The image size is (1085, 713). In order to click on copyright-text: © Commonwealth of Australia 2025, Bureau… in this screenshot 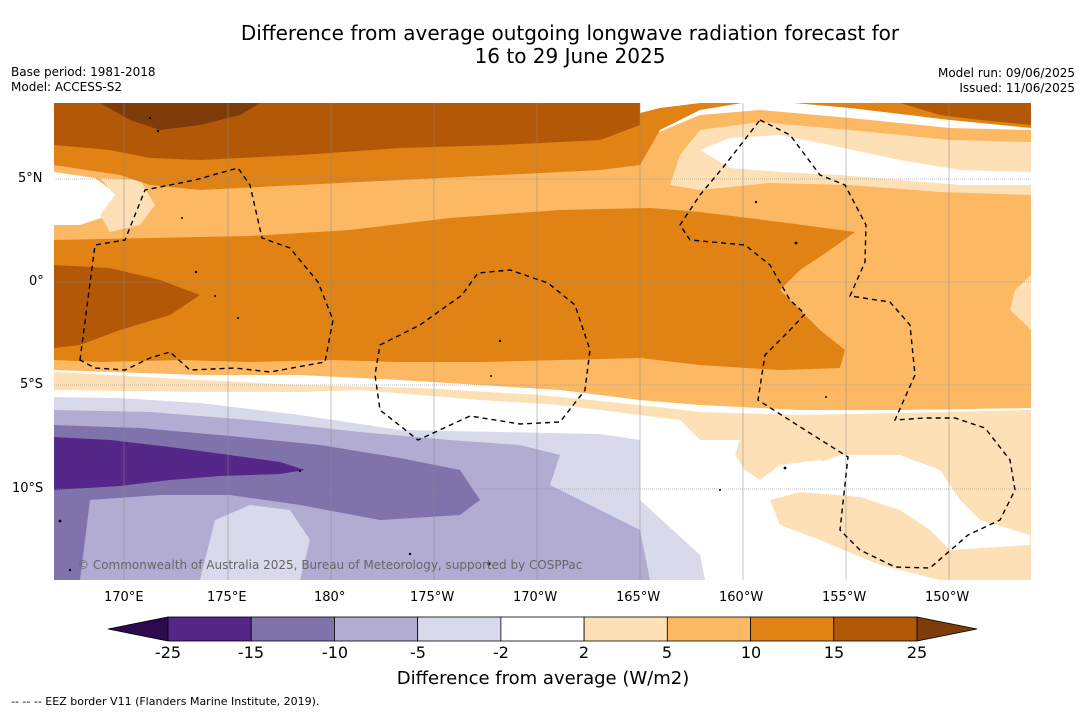, I will do `click(330, 565)`.